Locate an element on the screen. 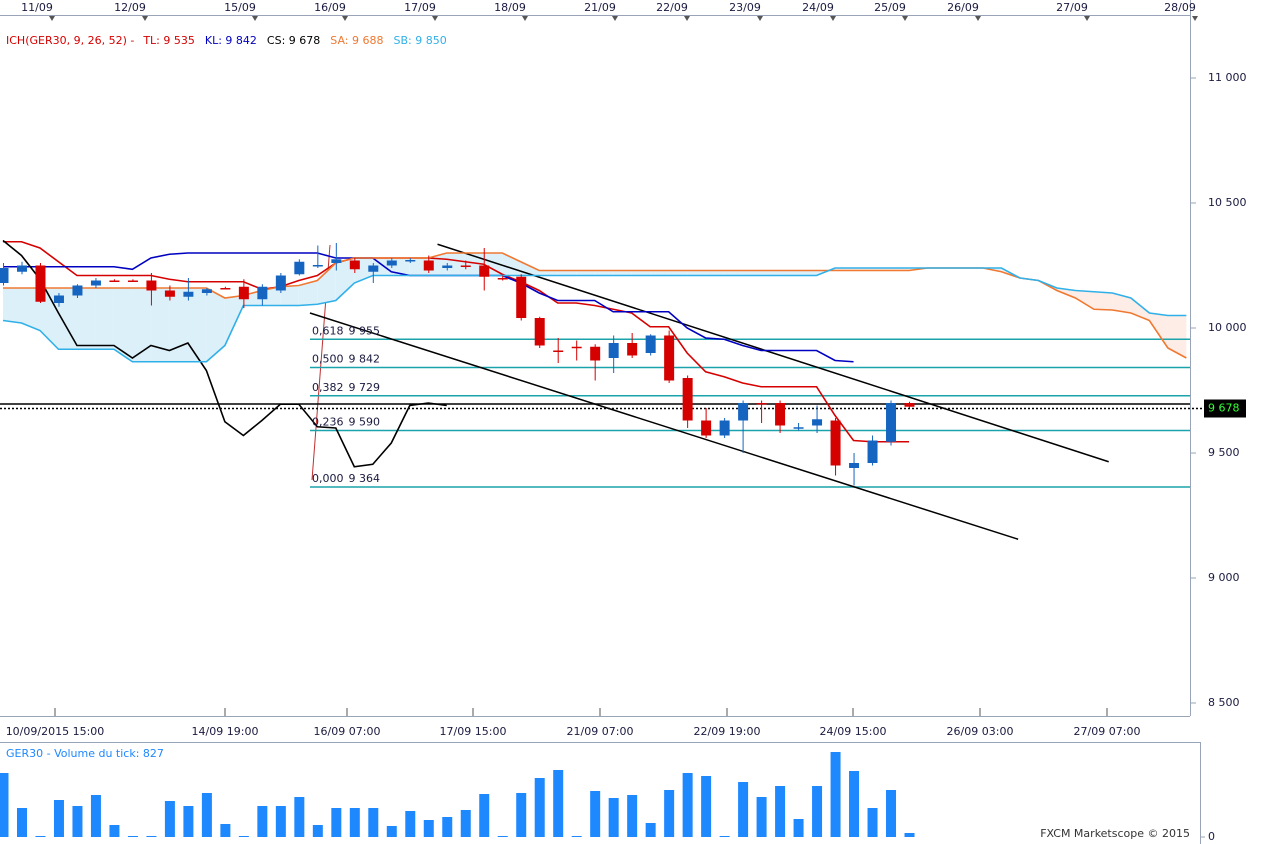 The width and height of the screenshot is (1263, 844). top-date-label: 15/09 is located at coordinates (240, 7).